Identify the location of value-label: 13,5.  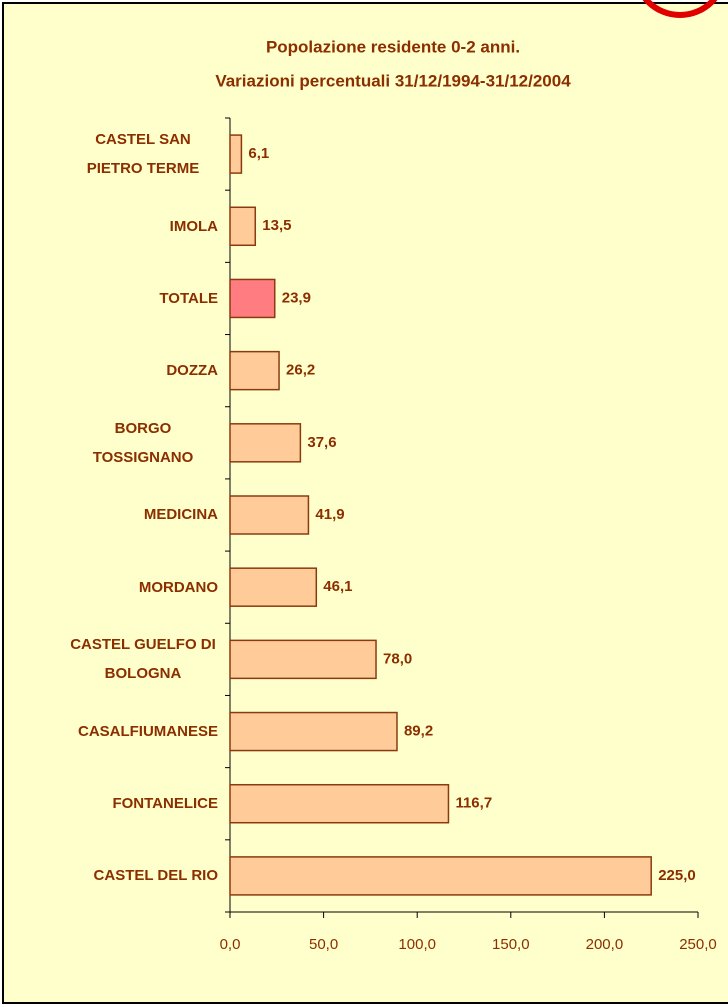
(276, 225).